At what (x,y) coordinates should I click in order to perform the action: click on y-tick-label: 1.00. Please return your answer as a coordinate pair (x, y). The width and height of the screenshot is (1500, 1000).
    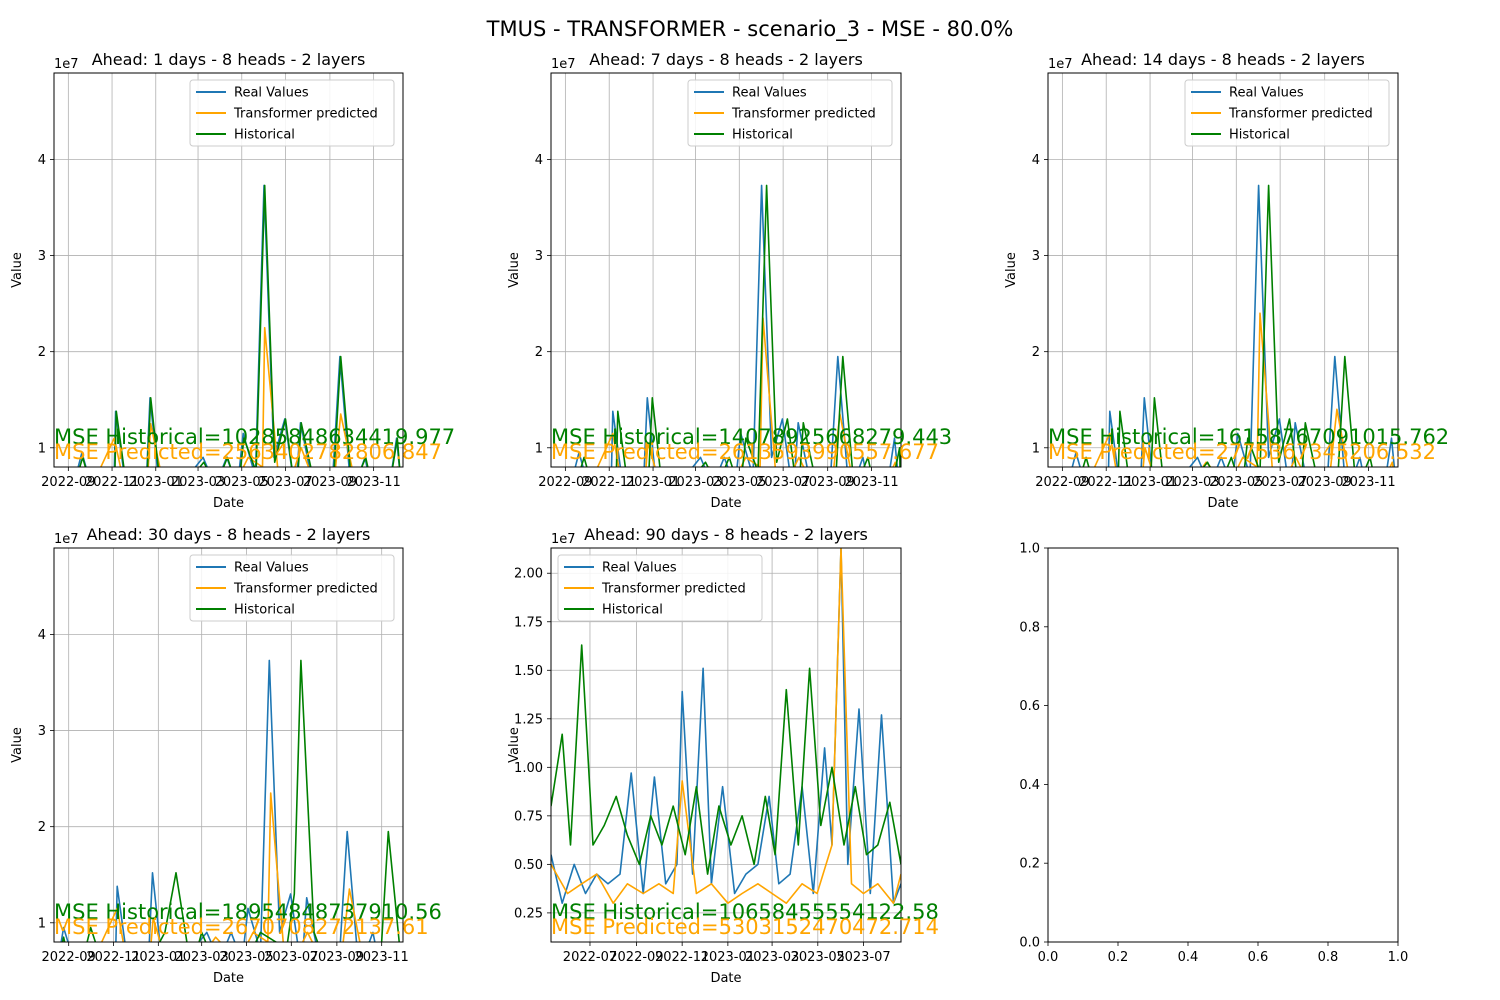
    Looking at the image, I should click on (528, 768).